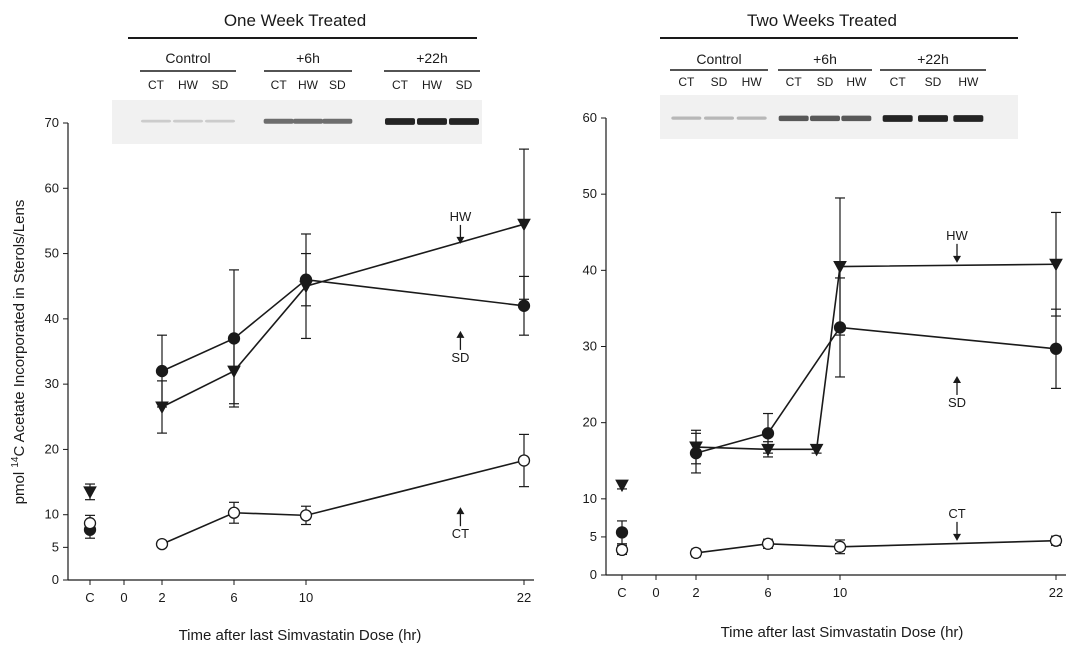  Describe the element at coordinates (840, 592) in the screenshot. I see `x-tick-label: 10` at that location.